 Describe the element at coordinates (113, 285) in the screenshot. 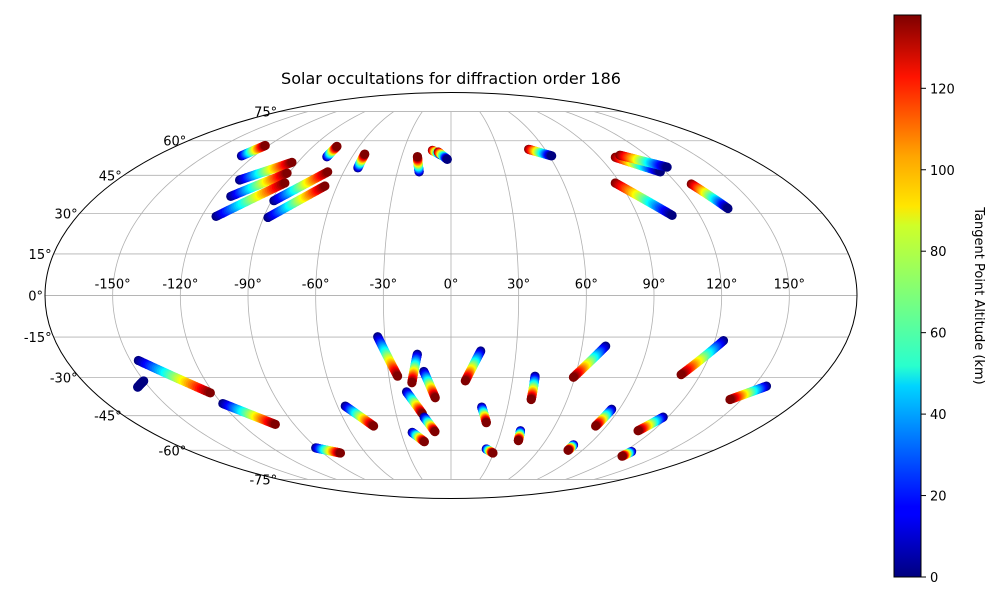

I see `lon-tick-label: -150°` at that location.